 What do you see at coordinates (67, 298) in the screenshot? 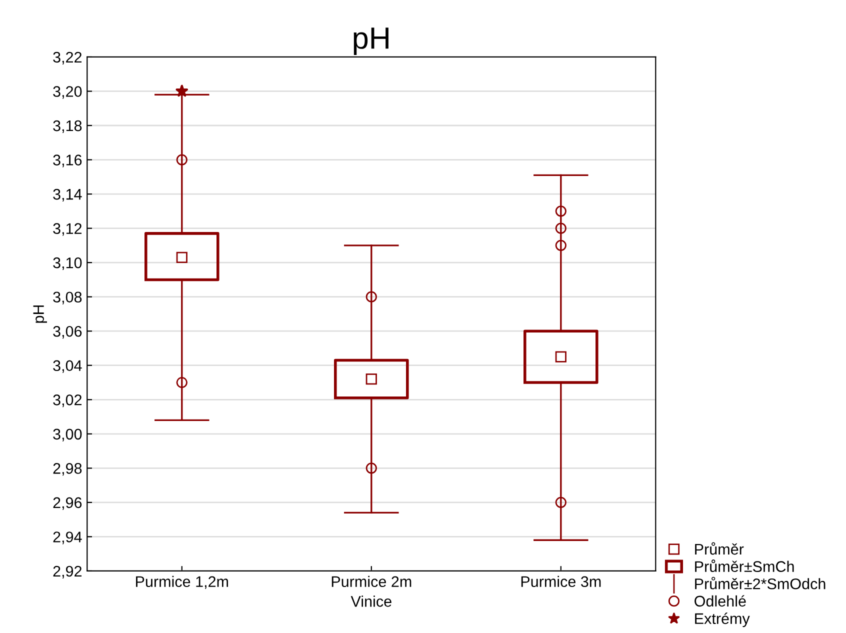
I see `y-tick-label: 3,08` at bounding box center [67, 298].